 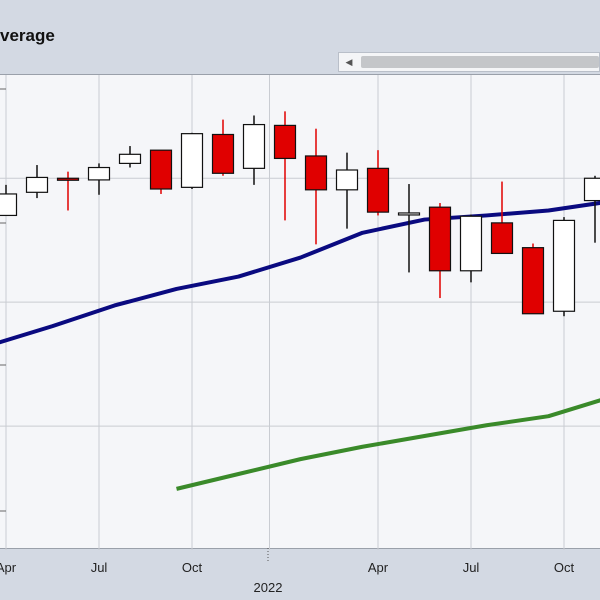 I want to click on scroll-thumb, so click(x=480, y=62).